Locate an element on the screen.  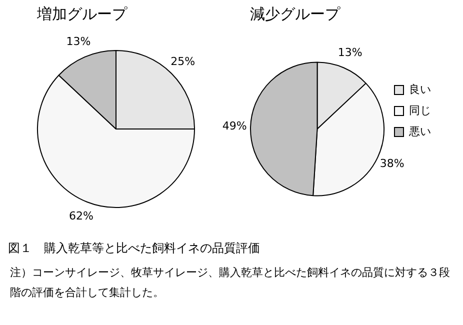
chart-title: 増加グループ is located at coordinates (82, 13).